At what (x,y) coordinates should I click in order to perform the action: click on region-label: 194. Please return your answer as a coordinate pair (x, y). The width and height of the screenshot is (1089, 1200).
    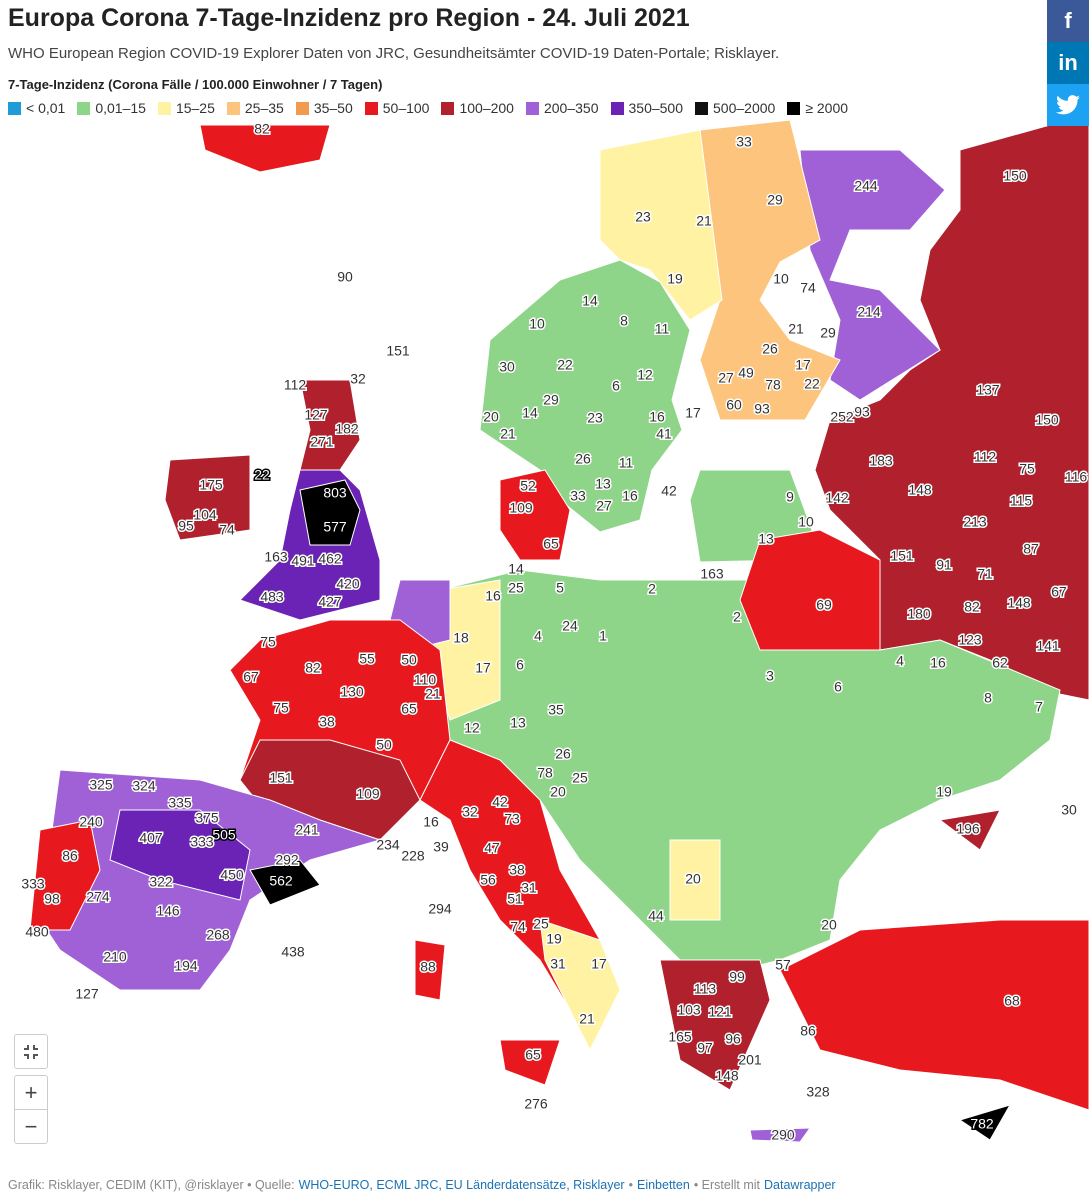
    Looking at the image, I should click on (186, 966).